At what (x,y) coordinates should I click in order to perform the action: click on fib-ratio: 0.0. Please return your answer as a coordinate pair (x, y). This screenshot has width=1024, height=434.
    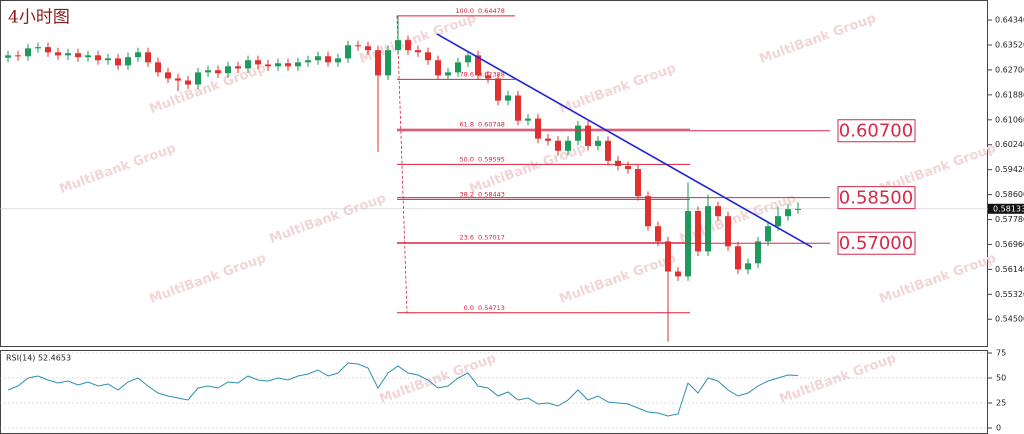
    Looking at the image, I should click on (469, 308).